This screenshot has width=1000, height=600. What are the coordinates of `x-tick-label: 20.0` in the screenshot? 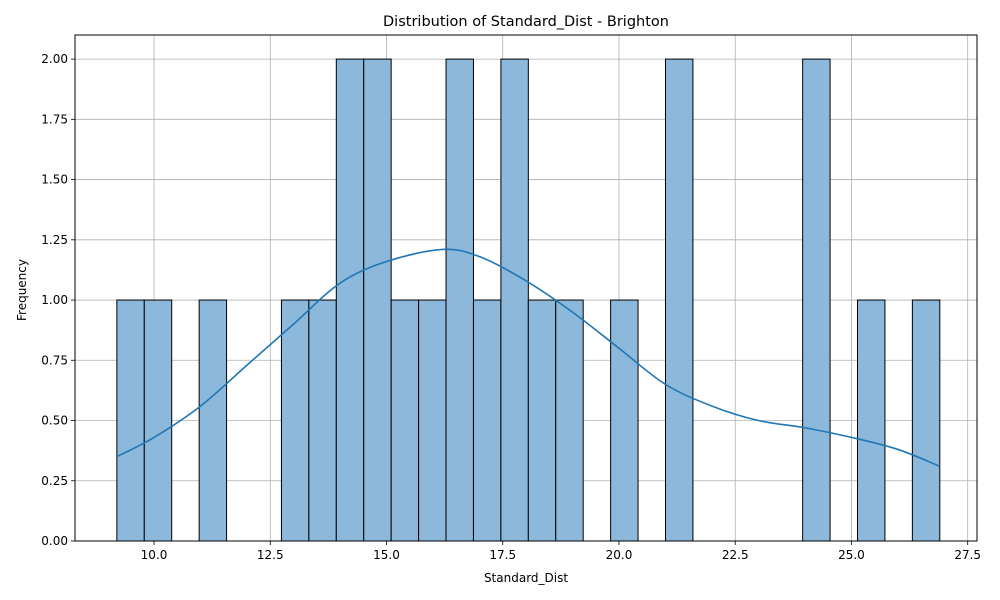 It's located at (619, 555).